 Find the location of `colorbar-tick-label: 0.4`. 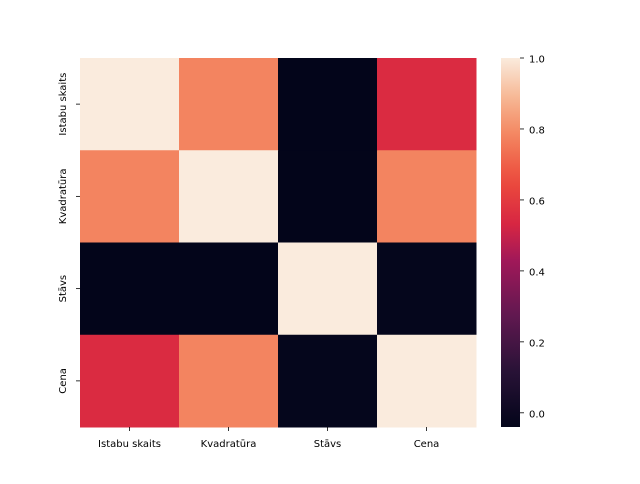

colorbar-tick-label: 0.4 is located at coordinates (537, 272).